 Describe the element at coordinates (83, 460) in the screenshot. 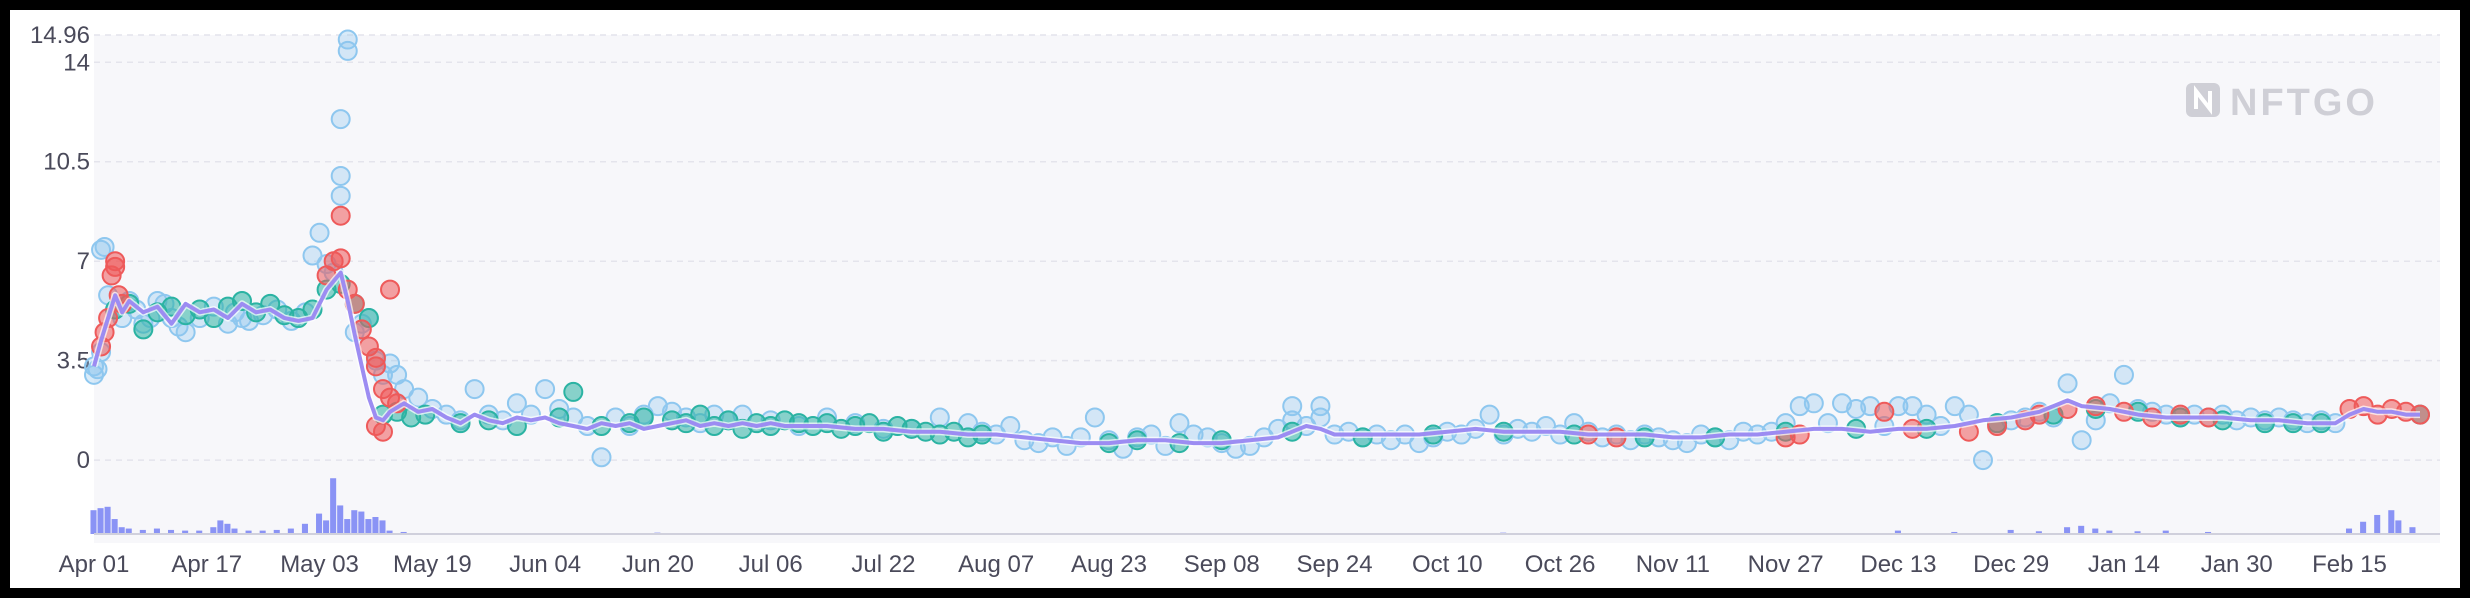

I see `y-tick-label: 0` at that location.